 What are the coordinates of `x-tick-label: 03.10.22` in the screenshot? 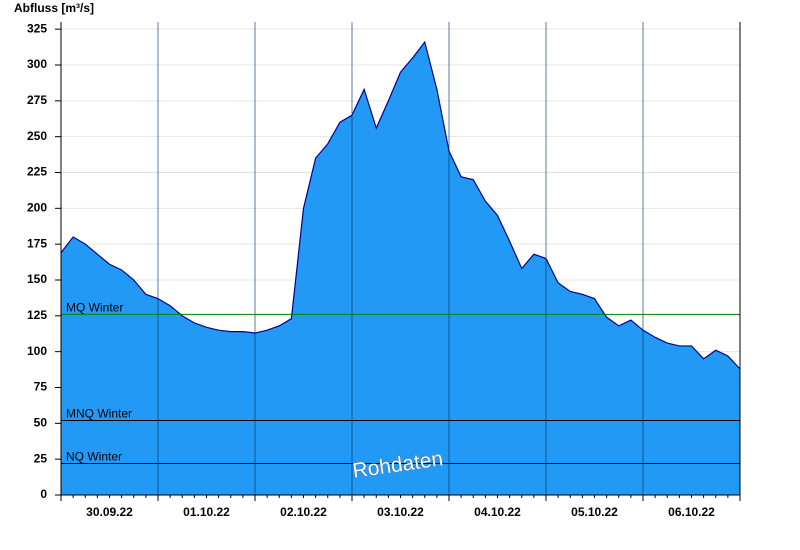 It's located at (400, 512).